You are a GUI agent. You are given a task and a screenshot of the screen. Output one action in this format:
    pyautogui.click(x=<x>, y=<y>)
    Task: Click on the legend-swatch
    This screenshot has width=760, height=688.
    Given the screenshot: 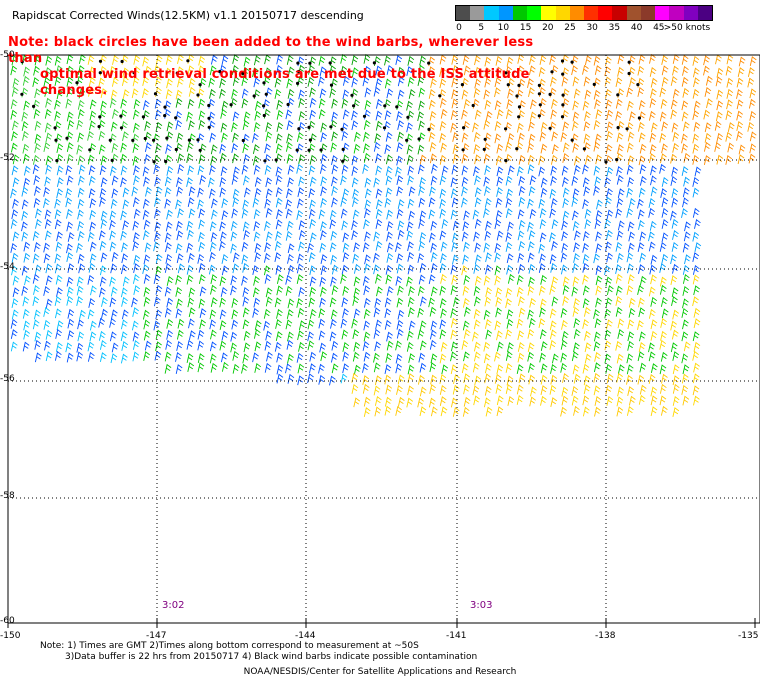 What is the action you would take?
    pyautogui.click(x=704, y=13)
    